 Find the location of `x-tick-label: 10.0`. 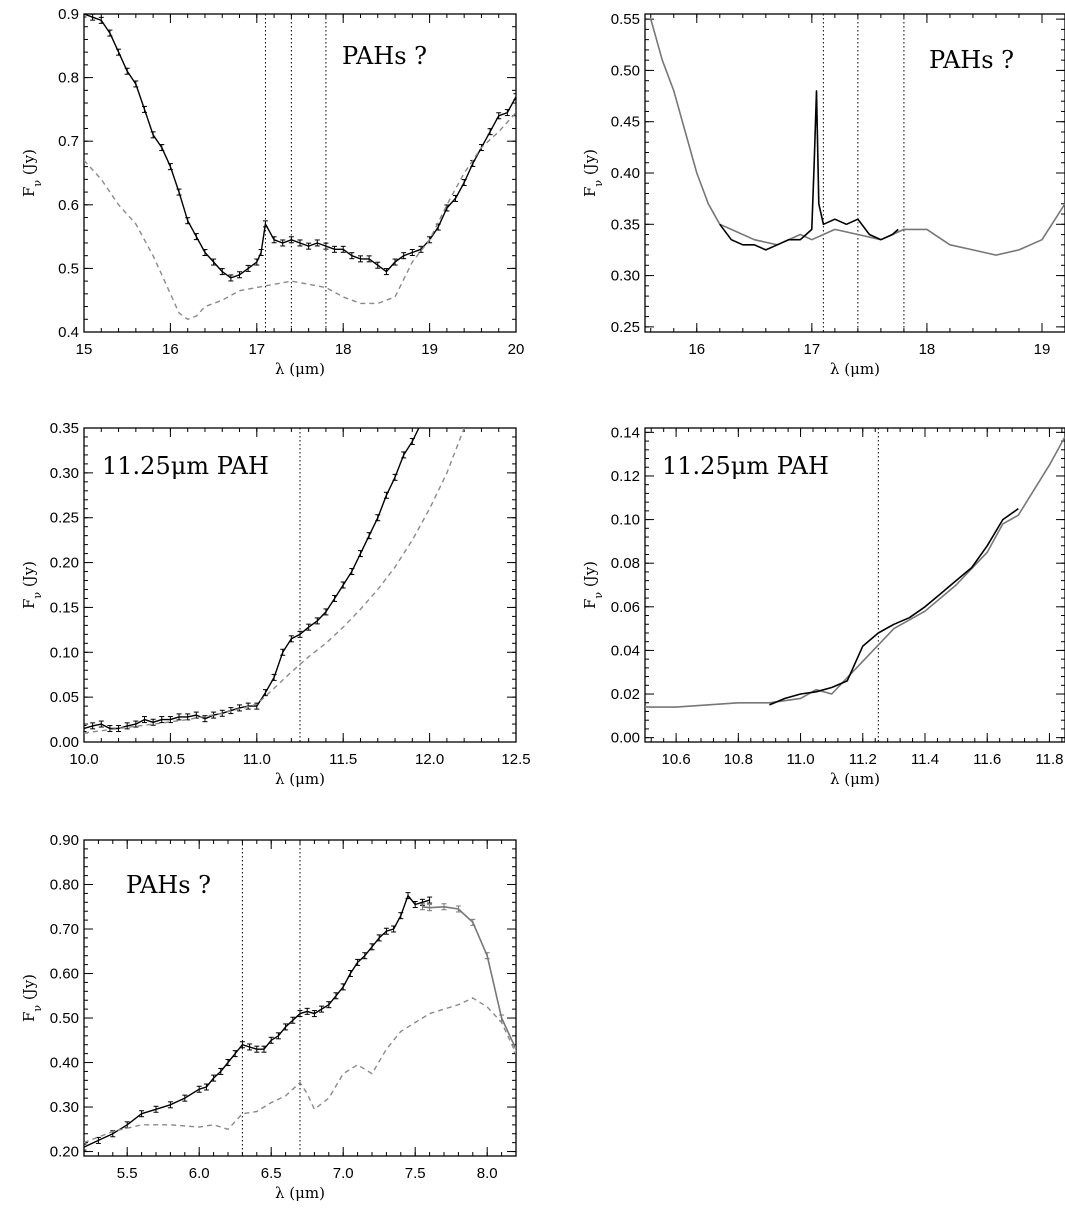

x-tick-label: 10.0 is located at coordinates (83, 759).